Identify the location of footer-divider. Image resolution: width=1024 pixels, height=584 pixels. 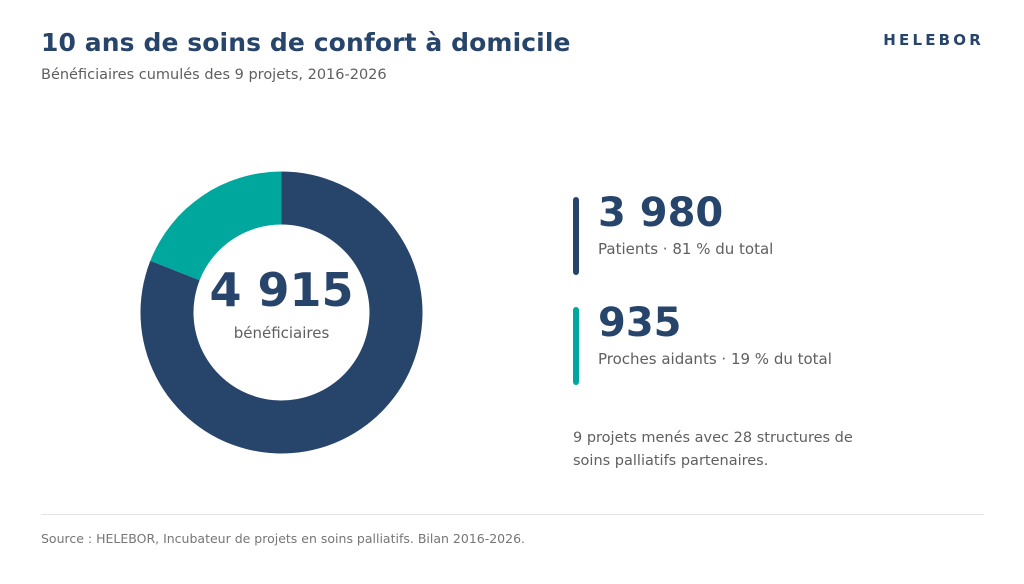
(512, 514).